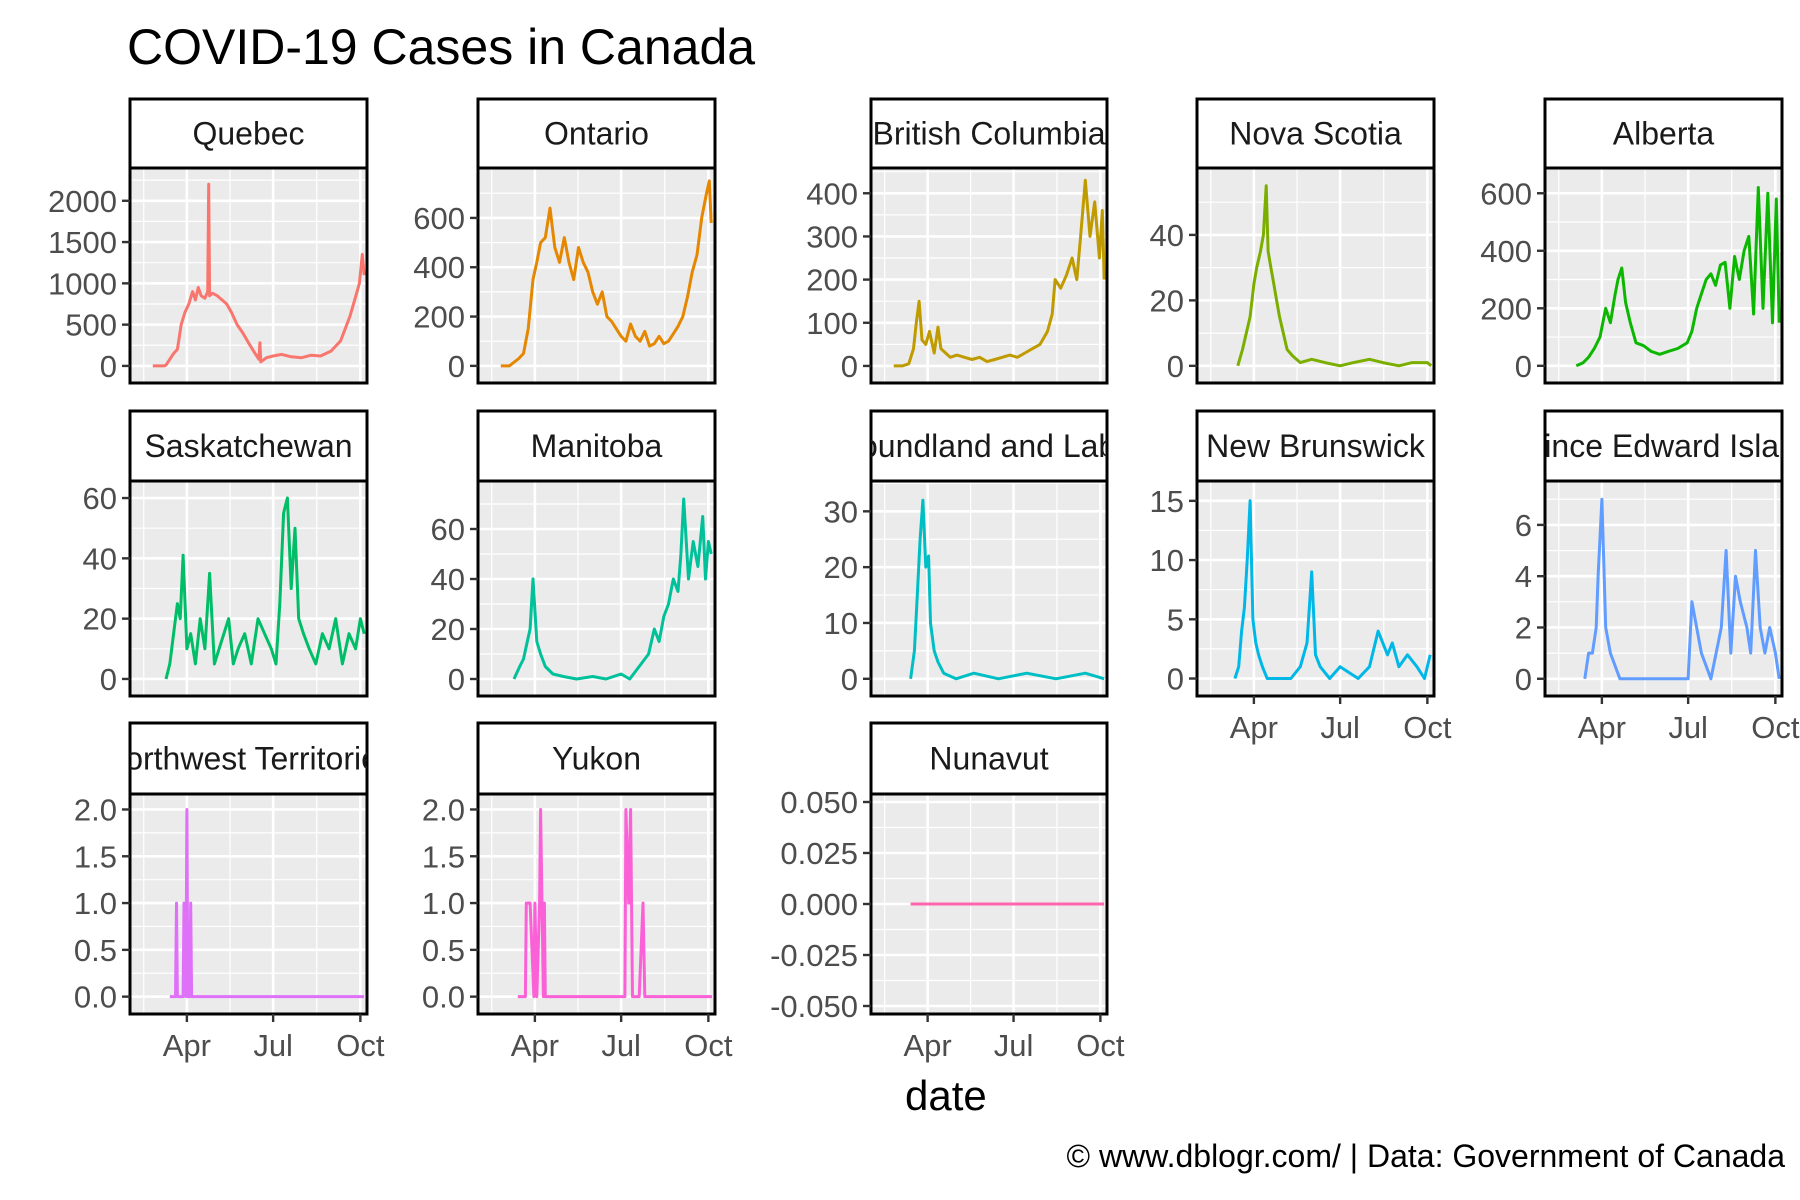 The width and height of the screenshot is (1800, 1200). What do you see at coordinates (91, 325) in the screenshot?
I see `y-tick-label: 500` at bounding box center [91, 325].